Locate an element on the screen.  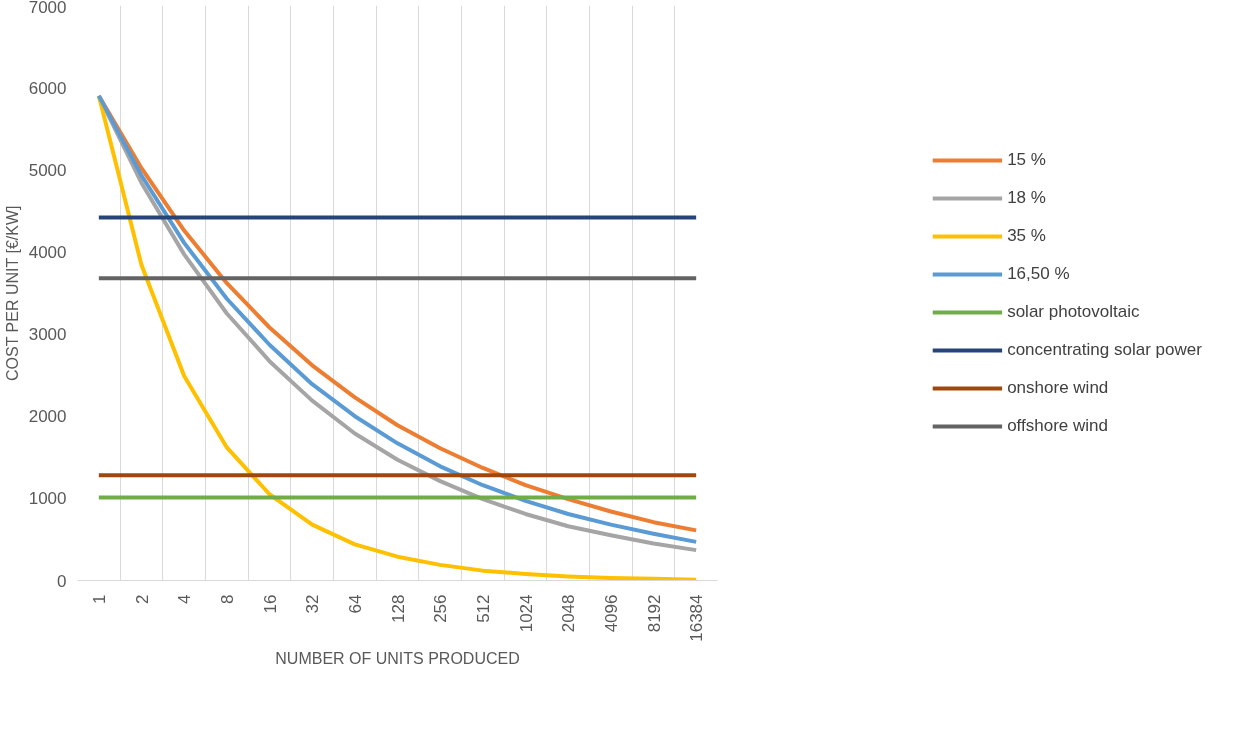
y-tick-label: 0 is located at coordinates (62, 581).